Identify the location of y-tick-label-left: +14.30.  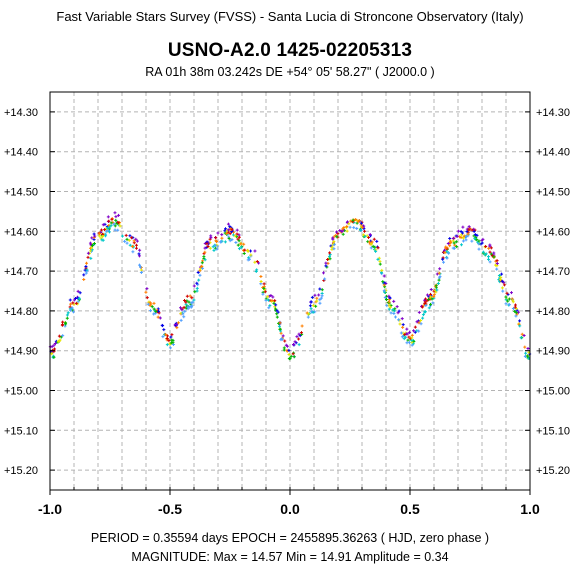
(21, 113).